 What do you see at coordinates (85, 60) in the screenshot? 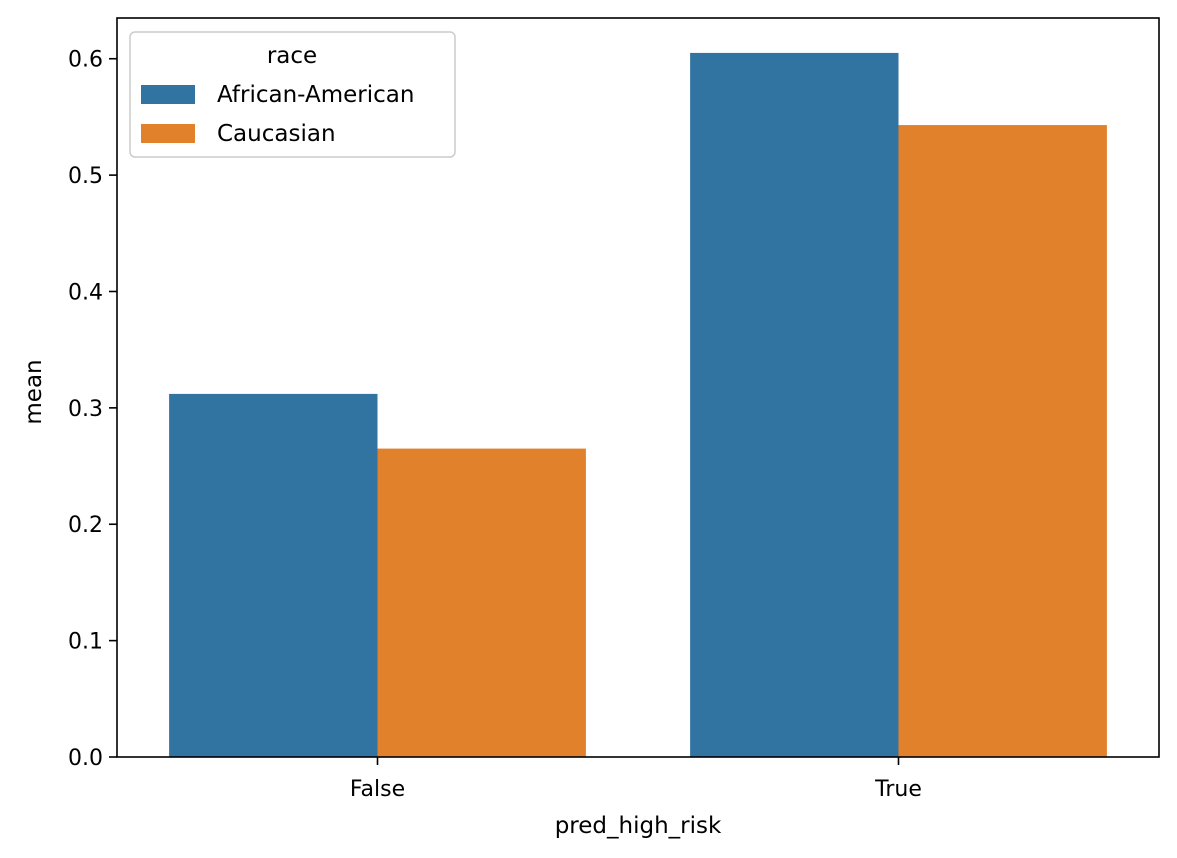
I see `y-tick-label: 0.6` at bounding box center [85, 60].